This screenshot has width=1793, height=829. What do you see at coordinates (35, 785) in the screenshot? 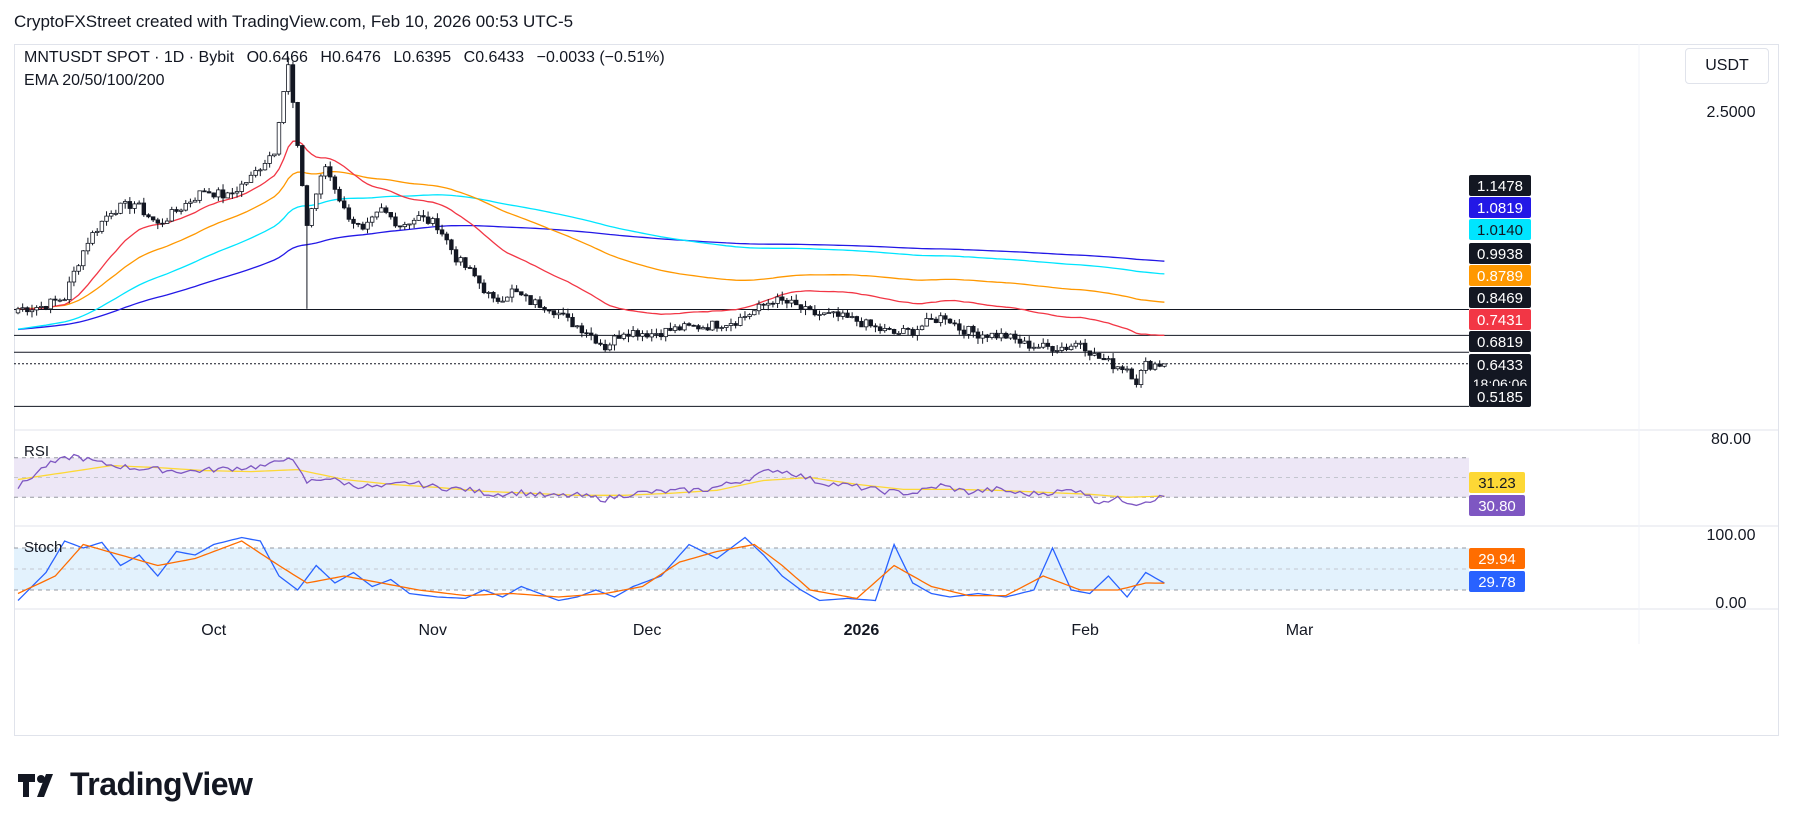
I see `tradingview-logo-icon` at bounding box center [35, 785].